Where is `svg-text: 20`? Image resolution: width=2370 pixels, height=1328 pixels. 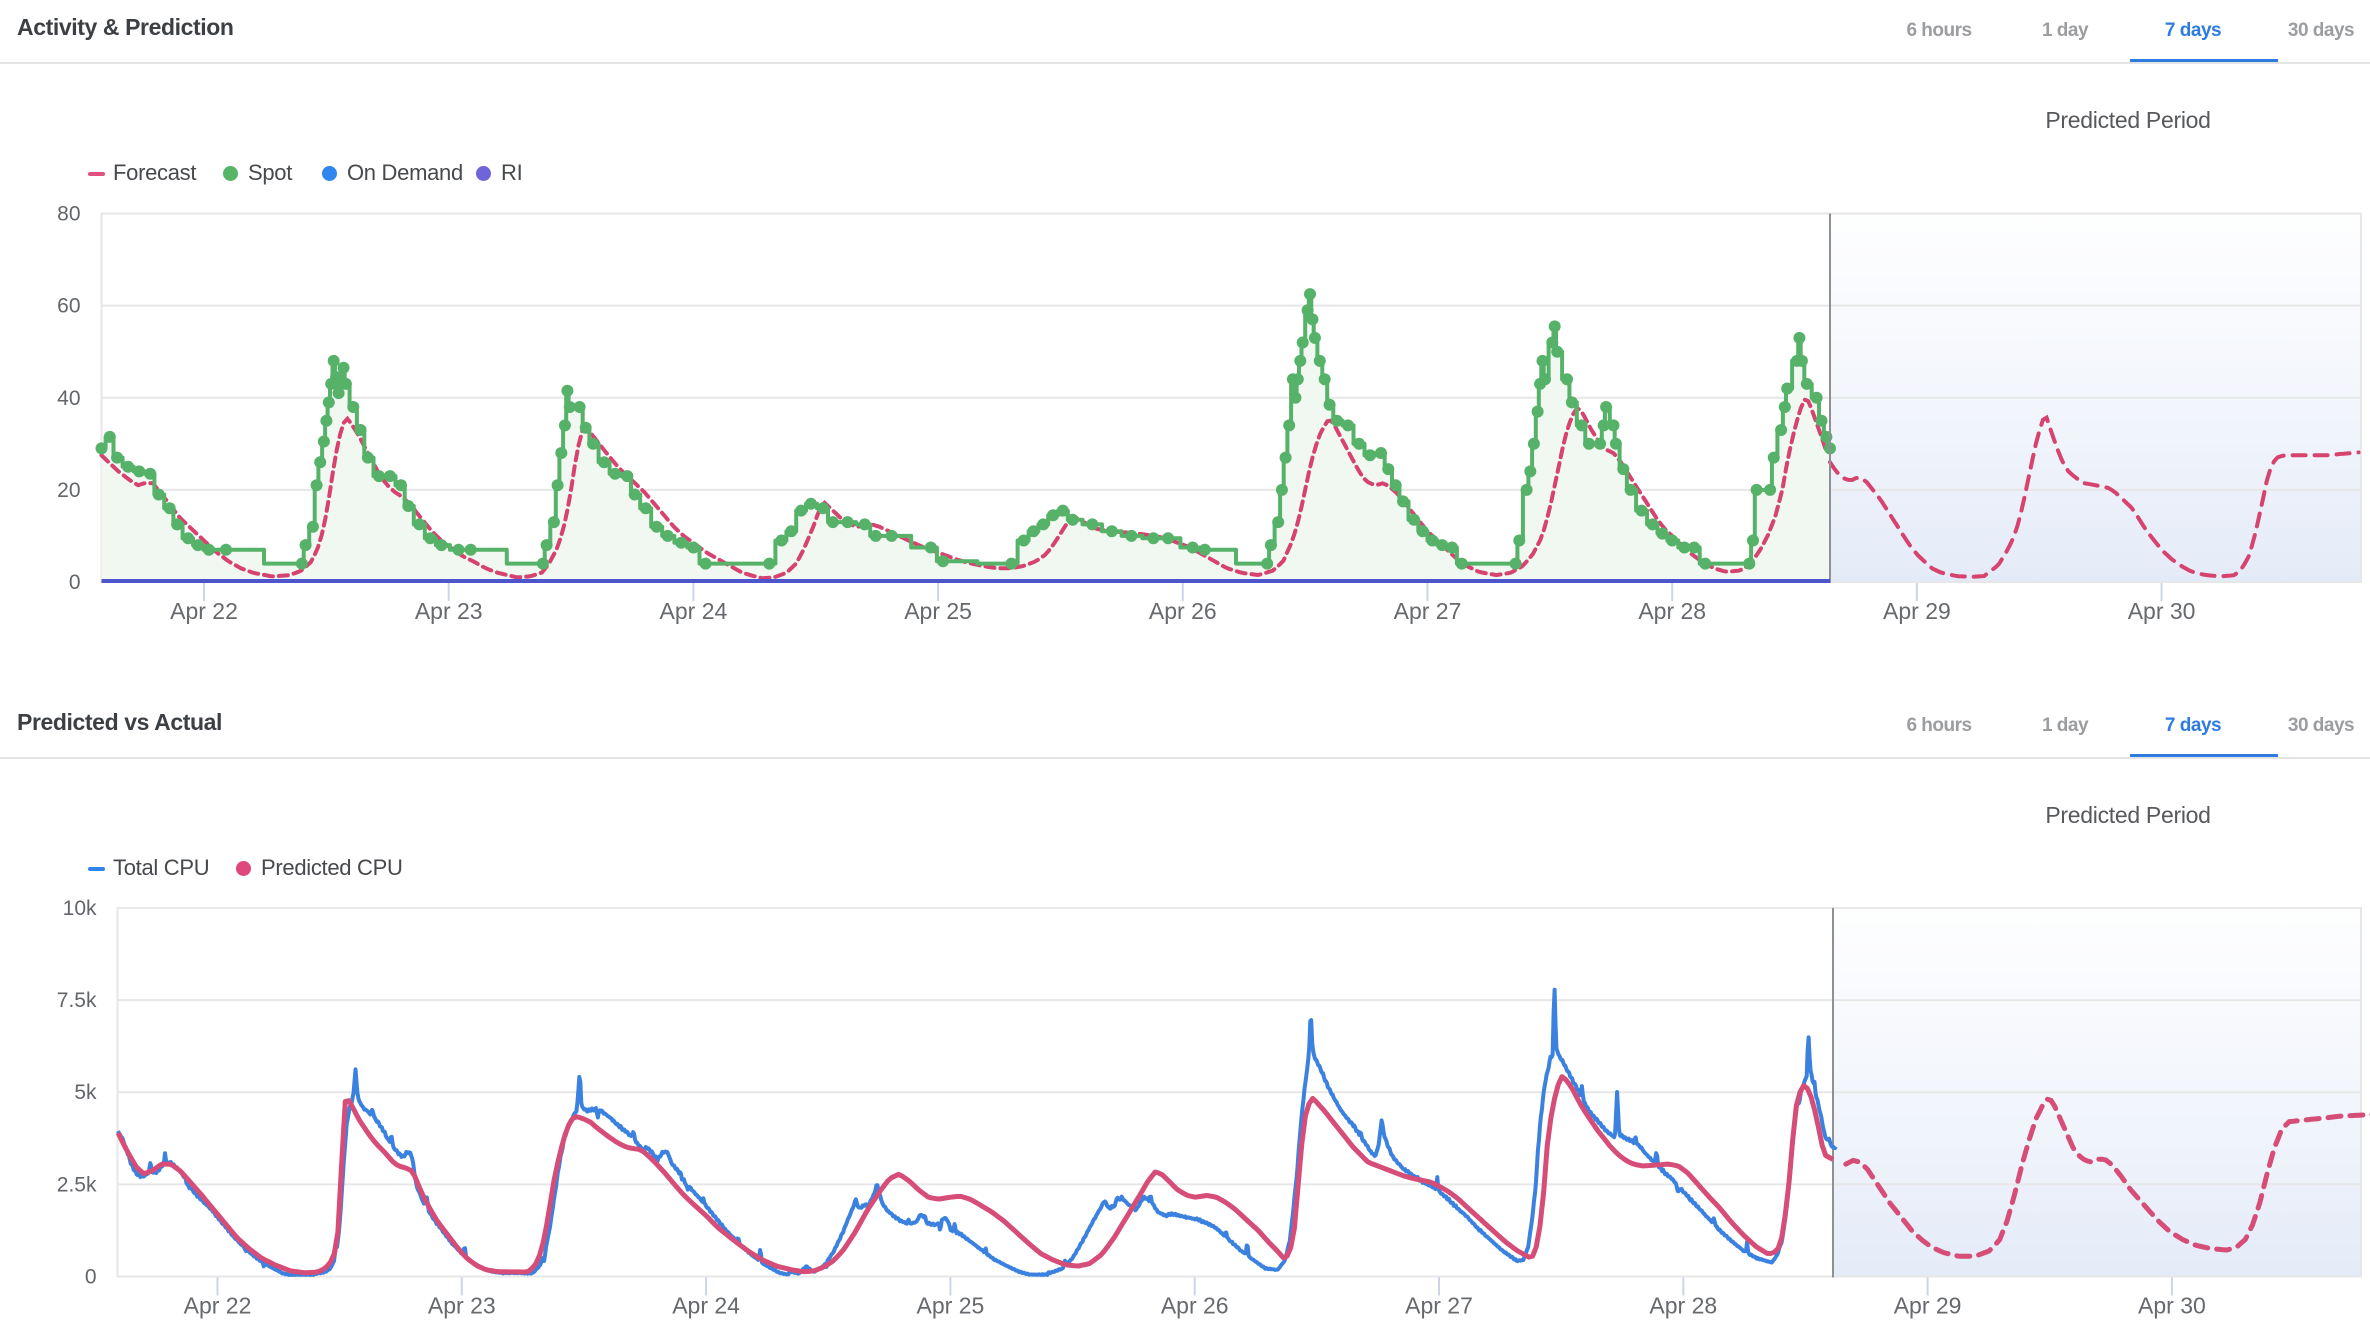 svg-text: 20 is located at coordinates (68, 490).